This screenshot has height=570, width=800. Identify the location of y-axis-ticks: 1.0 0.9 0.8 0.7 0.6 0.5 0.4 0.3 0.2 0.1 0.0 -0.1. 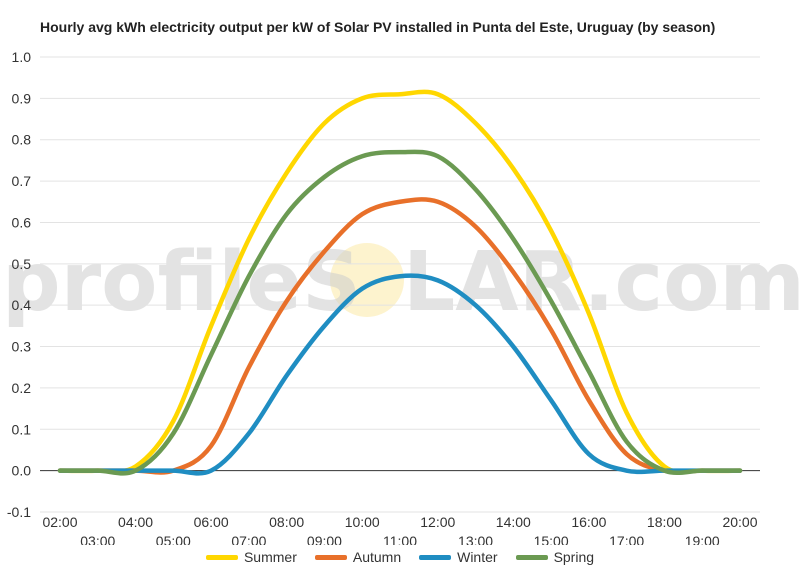
(19, 284).